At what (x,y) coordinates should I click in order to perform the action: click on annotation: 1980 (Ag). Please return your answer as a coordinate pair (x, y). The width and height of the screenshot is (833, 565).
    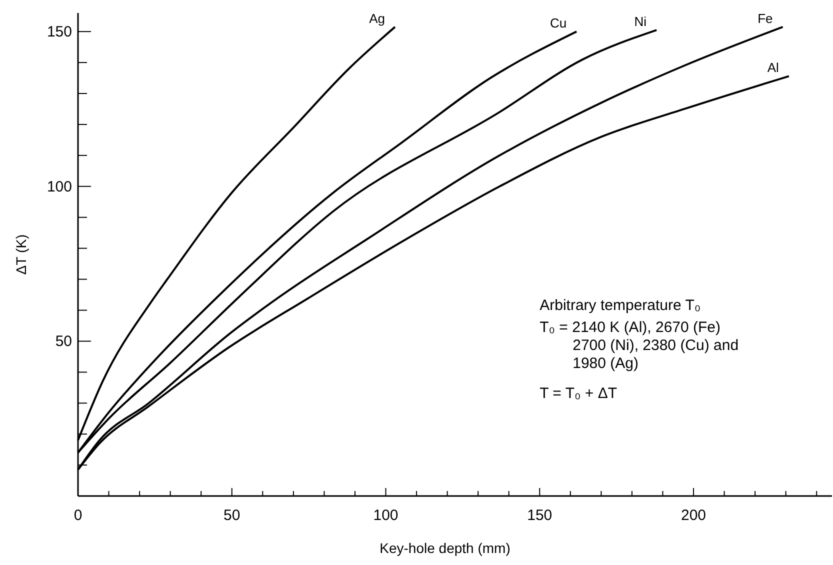
    Looking at the image, I should click on (605, 363).